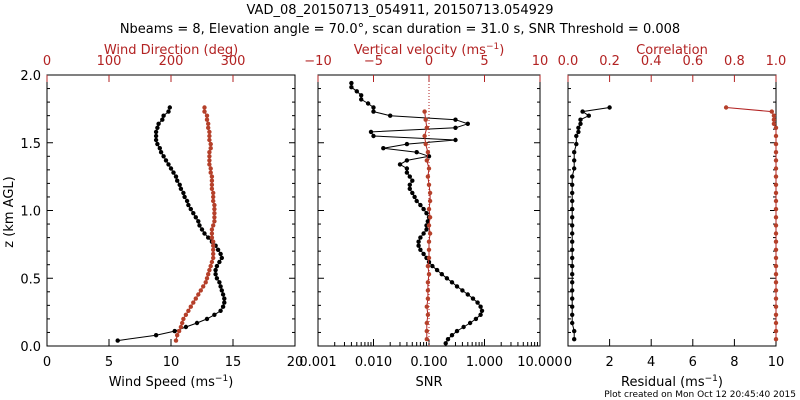 The image size is (800, 400). What do you see at coordinates (776, 61) in the screenshot?
I see `x-top-tick-label: 1.0` at bounding box center [776, 61].